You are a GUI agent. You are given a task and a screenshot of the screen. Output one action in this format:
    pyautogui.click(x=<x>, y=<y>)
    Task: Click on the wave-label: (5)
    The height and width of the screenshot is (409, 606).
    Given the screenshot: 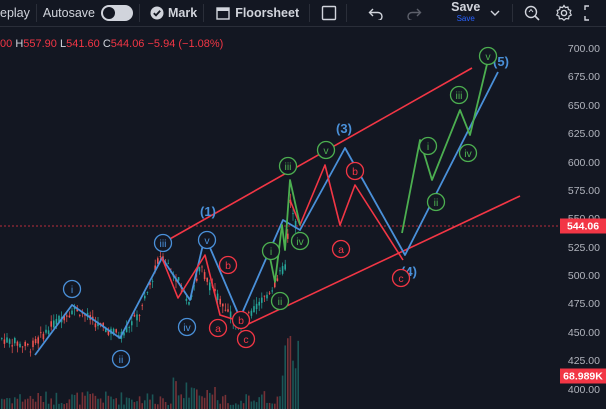 What is the action you would take?
    pyautogui.click(x=501, y=61)
    